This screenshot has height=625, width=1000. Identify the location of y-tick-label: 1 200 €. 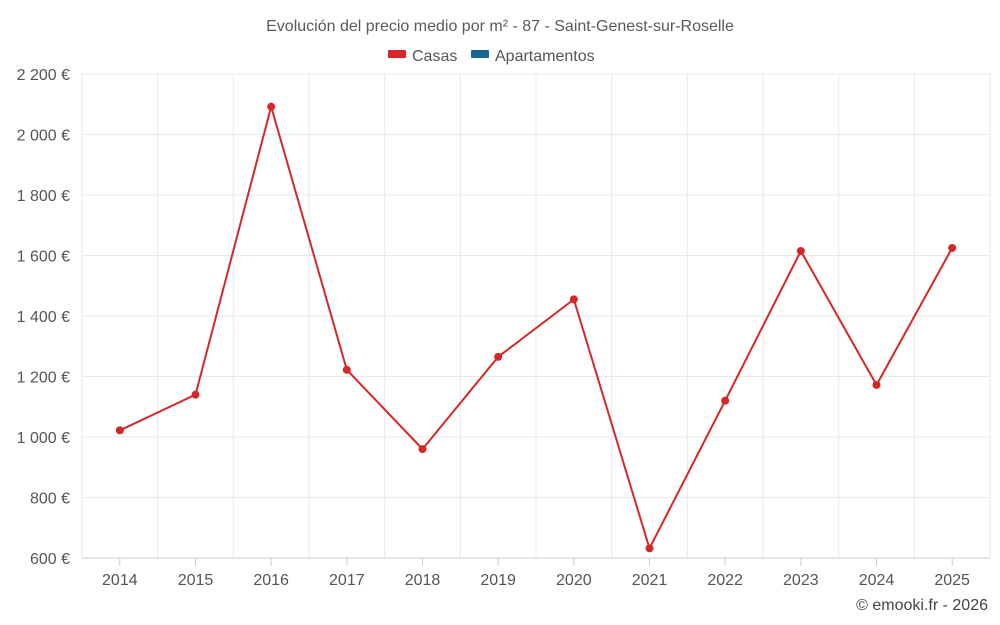
(43, 378).